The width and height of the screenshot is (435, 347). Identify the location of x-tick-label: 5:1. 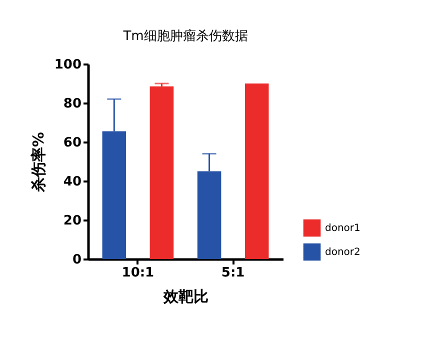
(233, 273).